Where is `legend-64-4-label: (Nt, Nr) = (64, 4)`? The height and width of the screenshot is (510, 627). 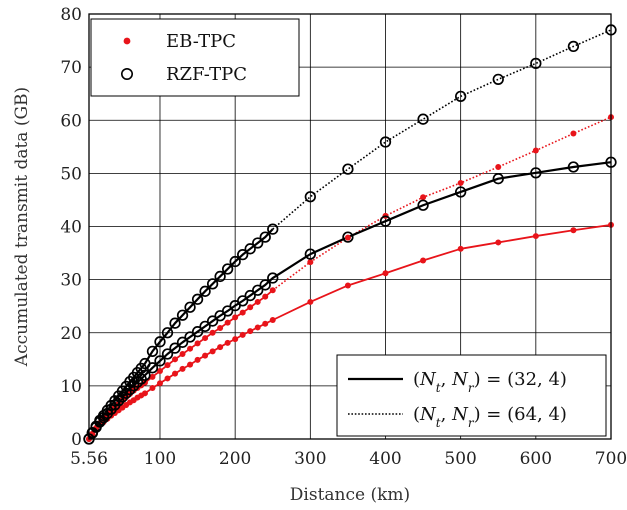
legend-64-4-label: (Nt, Nr) = (64, 4) is located at coordinates (490, 417).